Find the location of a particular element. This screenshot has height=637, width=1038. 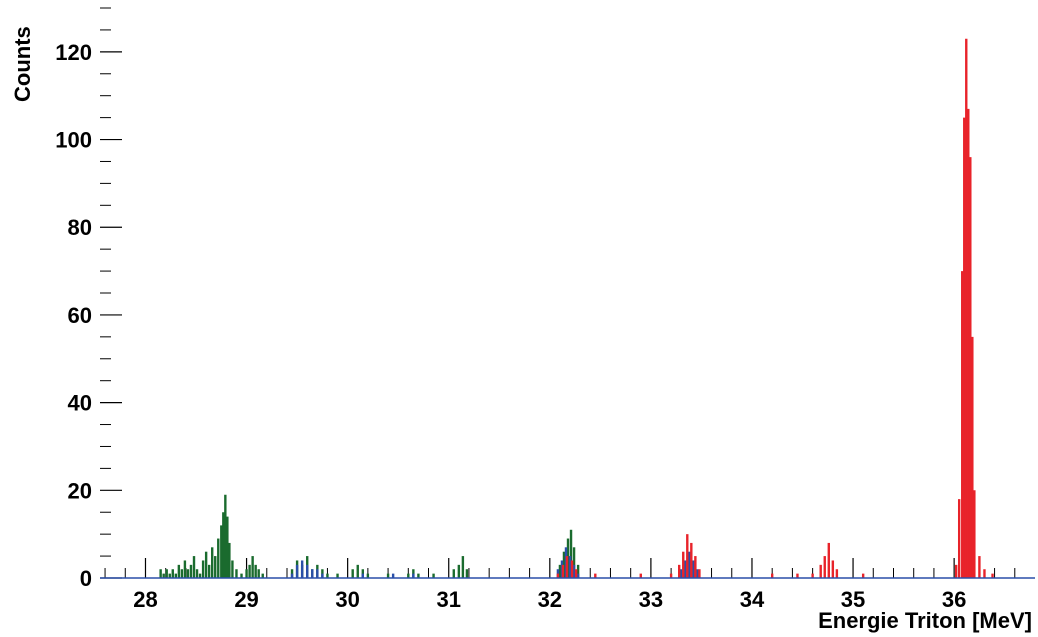

y-tick-label: 100 is located at coordinates (73, 140).